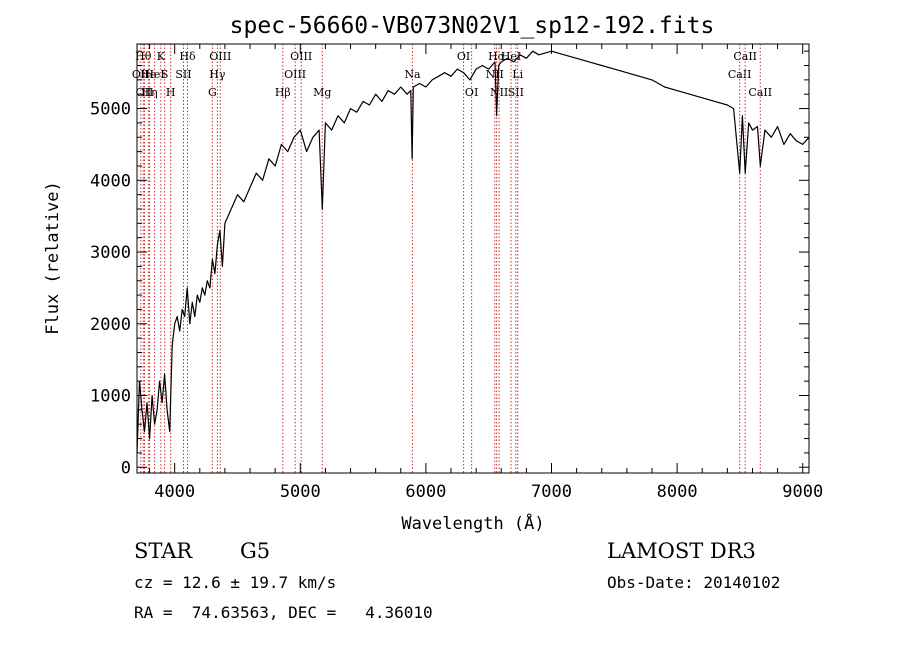 Image resolution: width=900 pixels, height=649 pixels. What do you see at coordinates (53, 258) in the screenshot?
I see `y-axis-label: Flux (relative)` at bounding box center [53, 258].